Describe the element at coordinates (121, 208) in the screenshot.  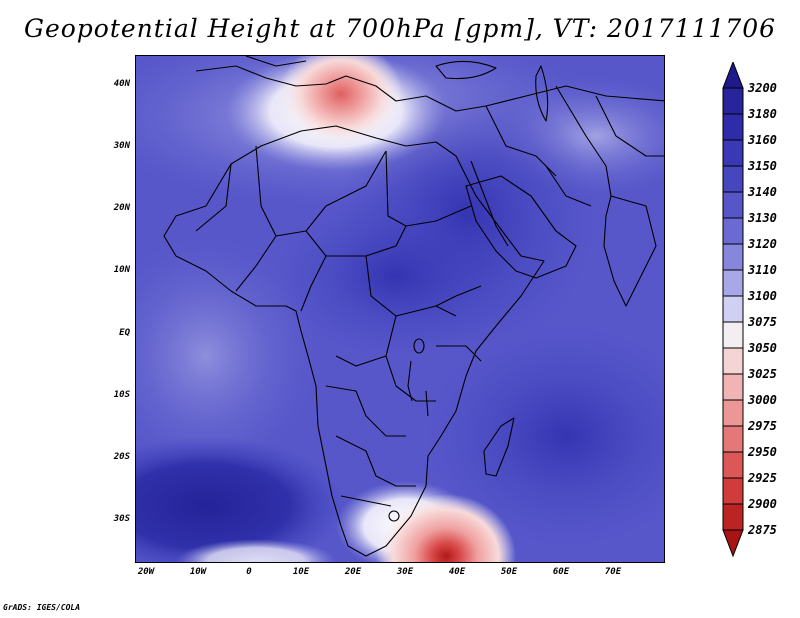
I see `lat-label-20n: 20N` at that location.